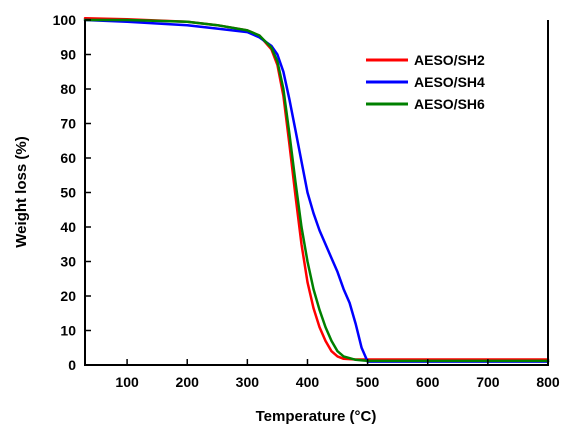 This screenshot has width=565, height=430. Describe the element at coordinates (68, 262) in the screenshot. I see `y-tick-label: 30` at that location.